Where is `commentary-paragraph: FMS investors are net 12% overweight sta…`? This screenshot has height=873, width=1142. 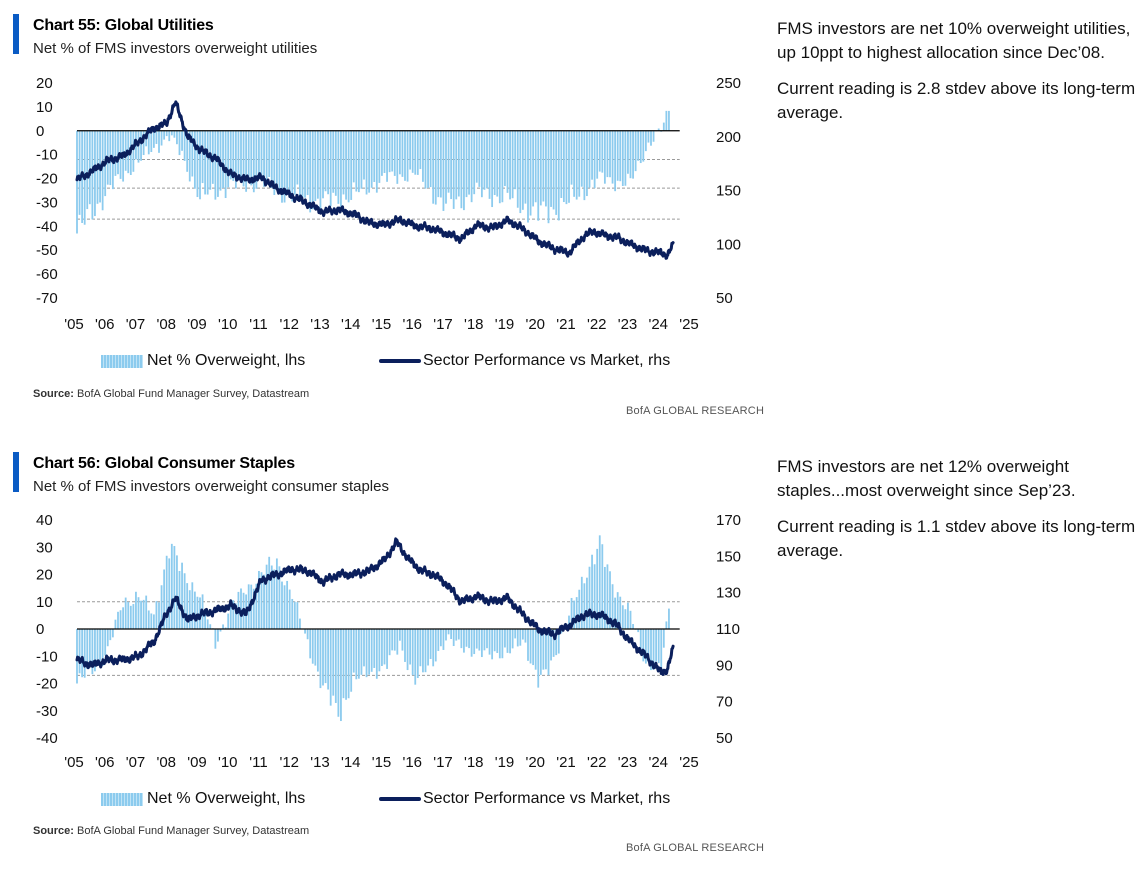 commentary-paragraph: FMS investors are net 12% overweight sta… is located at coordinates (926, 478).